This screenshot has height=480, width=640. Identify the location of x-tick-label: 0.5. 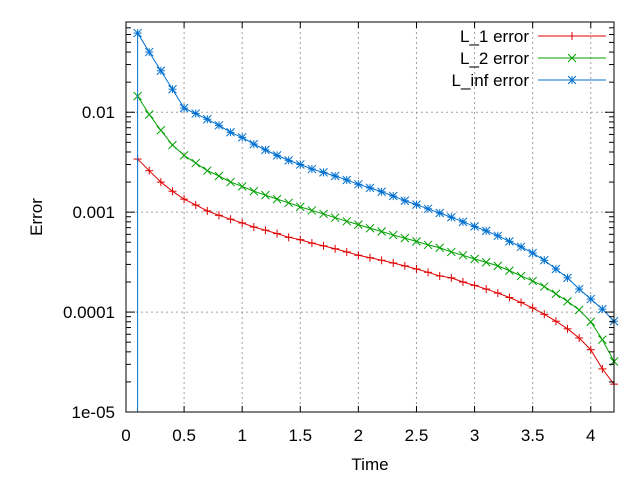
(184, 435).